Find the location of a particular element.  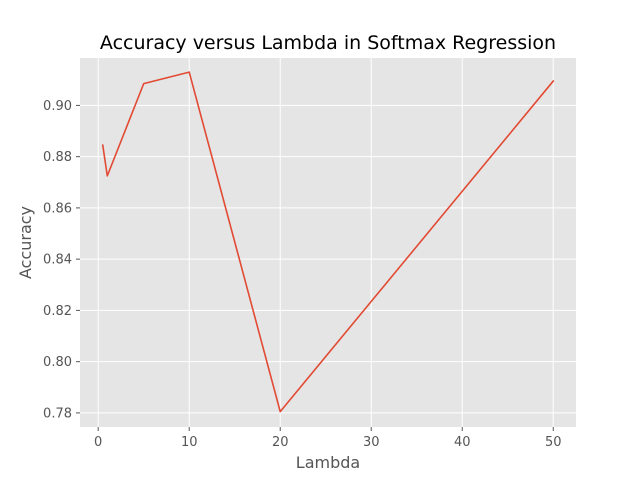

y-tick-label: 0.78 is located at coordinates (57, 413).